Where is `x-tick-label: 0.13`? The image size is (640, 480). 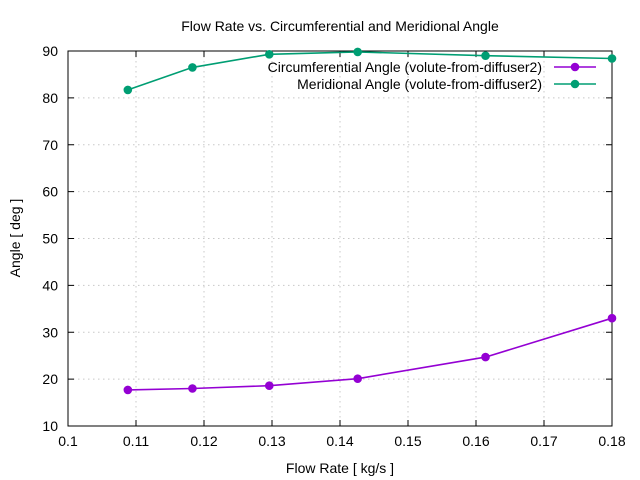 x-tick-label: 0.13 is located at coordinates (271, 441).